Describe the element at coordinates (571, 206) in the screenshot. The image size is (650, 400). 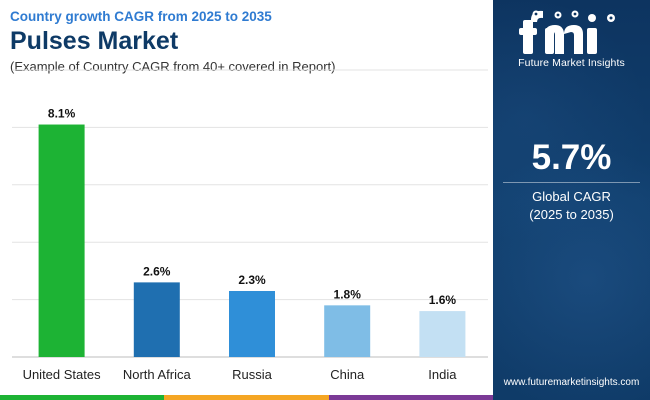
I see `global-cagr-label: Global CAGR (2025 to 2035)` at that location.